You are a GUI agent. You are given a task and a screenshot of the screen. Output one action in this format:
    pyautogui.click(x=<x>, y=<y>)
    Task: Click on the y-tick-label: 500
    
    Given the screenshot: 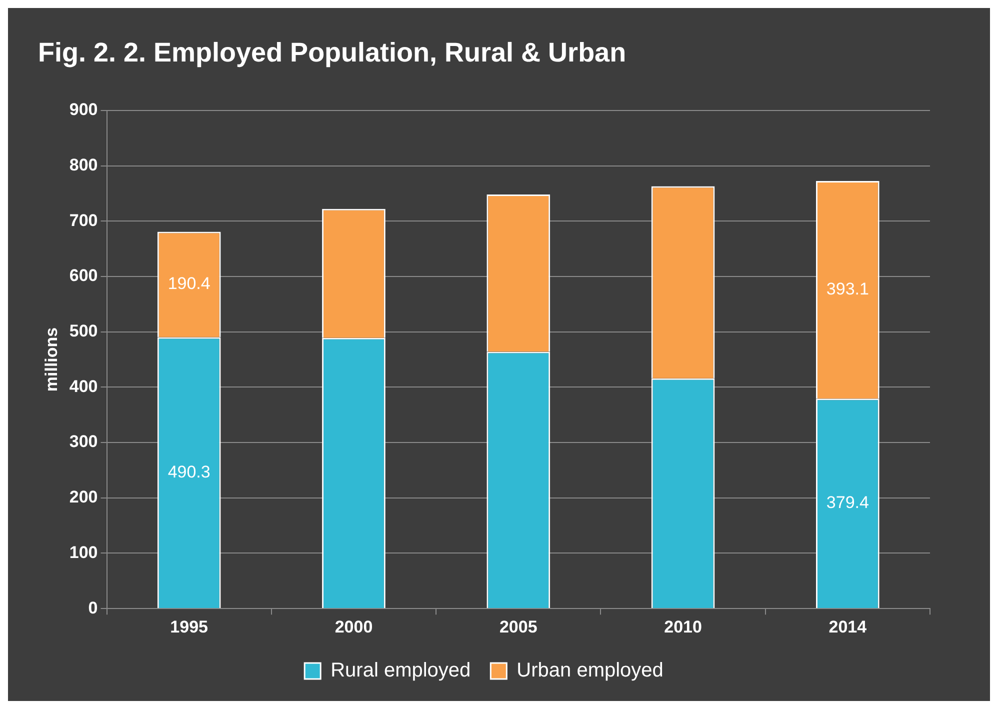 What is the action you would take?
    pyautogui.click(x=83, y=331)
    